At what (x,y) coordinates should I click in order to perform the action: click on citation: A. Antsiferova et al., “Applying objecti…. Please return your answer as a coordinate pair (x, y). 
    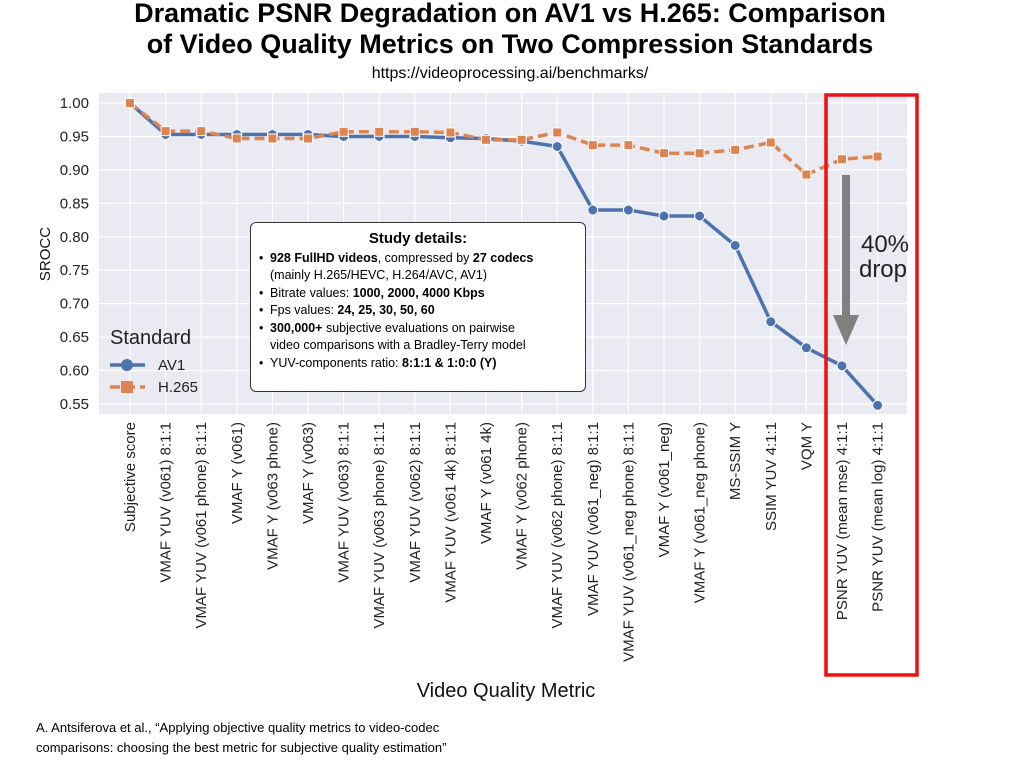
    Looking at the image, I should click on (346, 738).